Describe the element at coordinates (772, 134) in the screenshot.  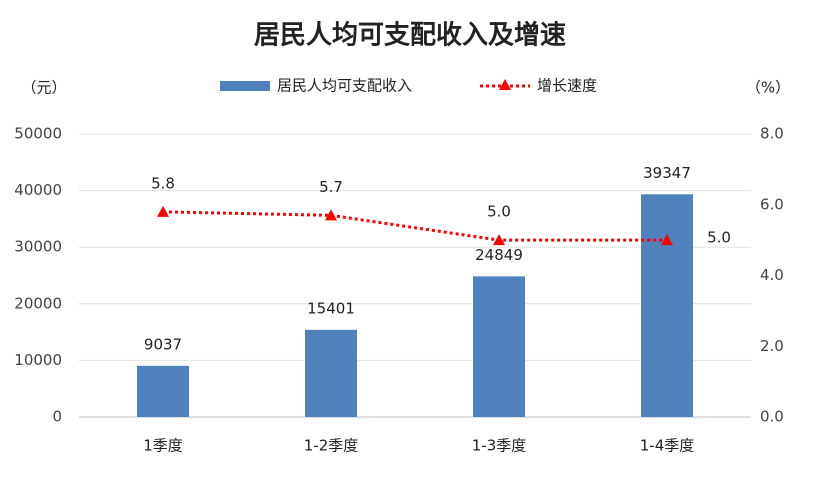
I see `y2-tick-label: 8.0` at that location.